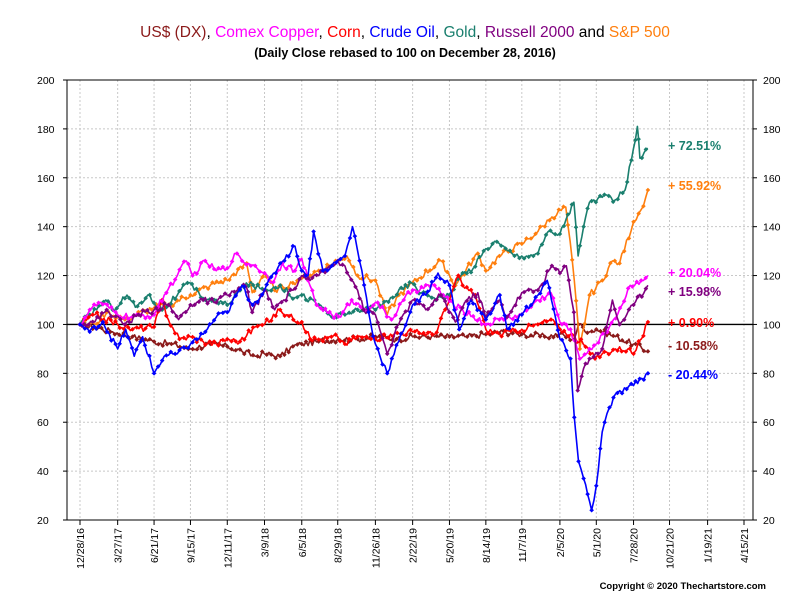 Image resolution: width=810 pixels, height=608 pixels. I want to click on y-tick-label-right: 80, so click(769, 374).